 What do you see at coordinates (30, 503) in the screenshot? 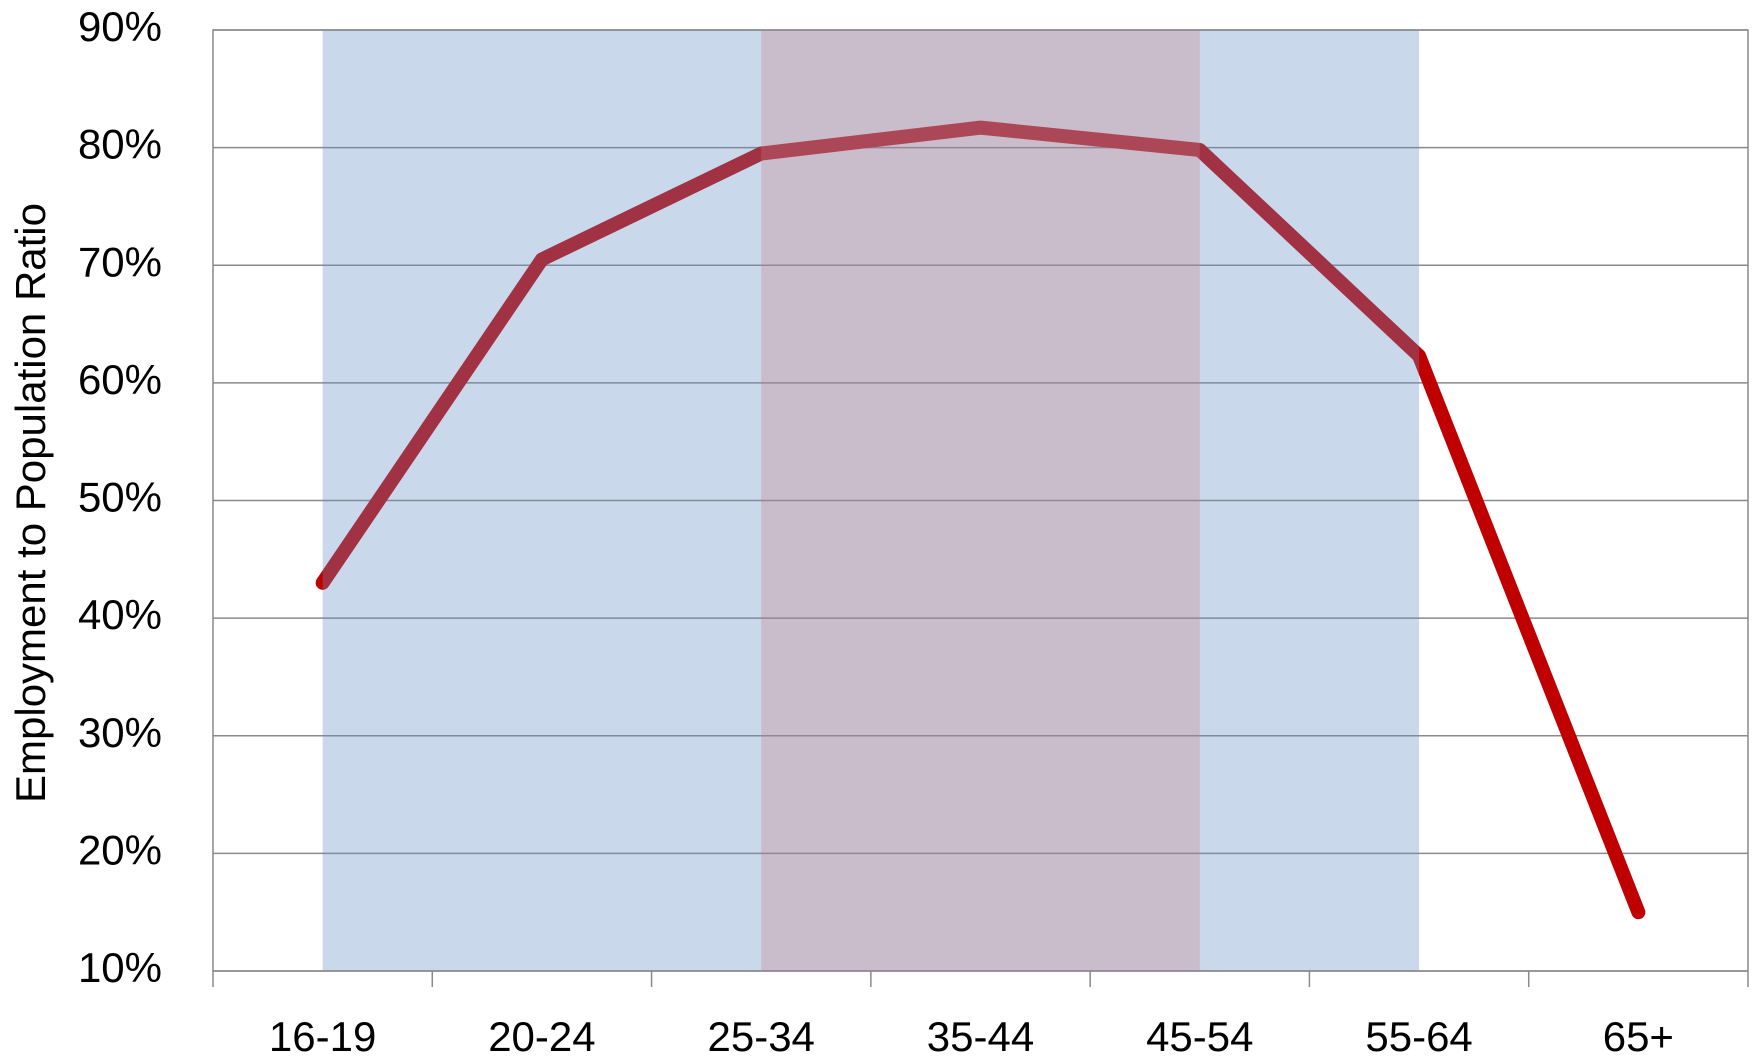
I see `y-axis-title: Employment to Population Ratio` at bounding box center [30, 503].